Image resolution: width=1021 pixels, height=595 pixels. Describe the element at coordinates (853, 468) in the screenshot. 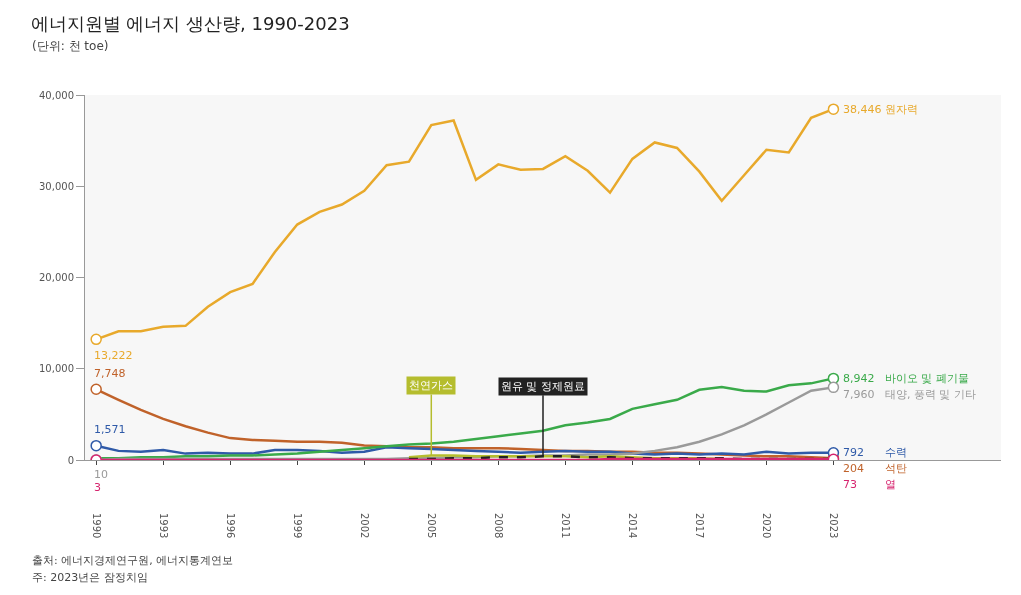

I see `data-label: 204` at that location.